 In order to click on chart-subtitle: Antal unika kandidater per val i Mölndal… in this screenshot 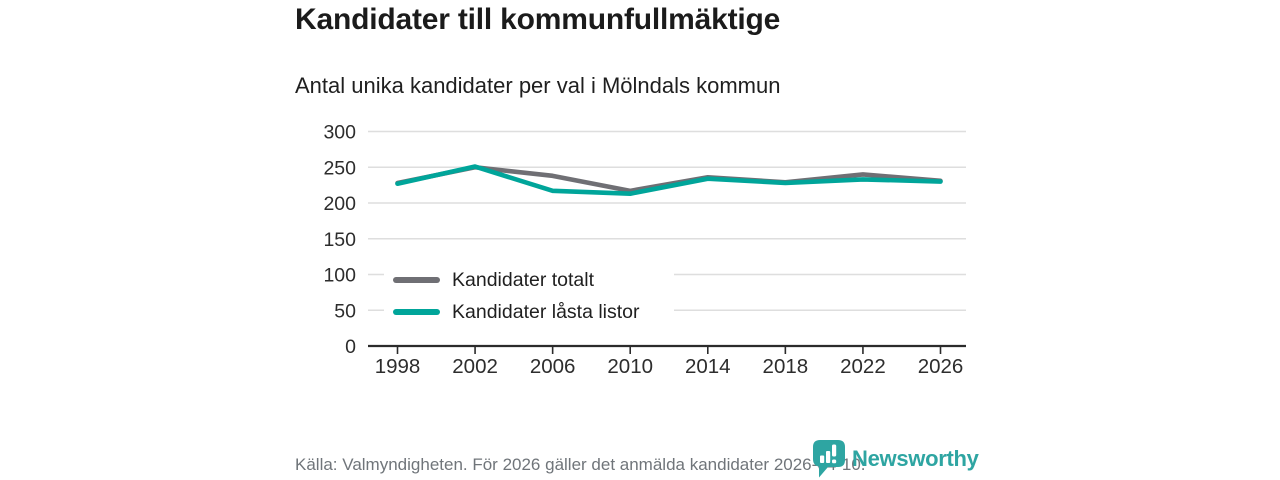, I will do `click(538, 85)`.